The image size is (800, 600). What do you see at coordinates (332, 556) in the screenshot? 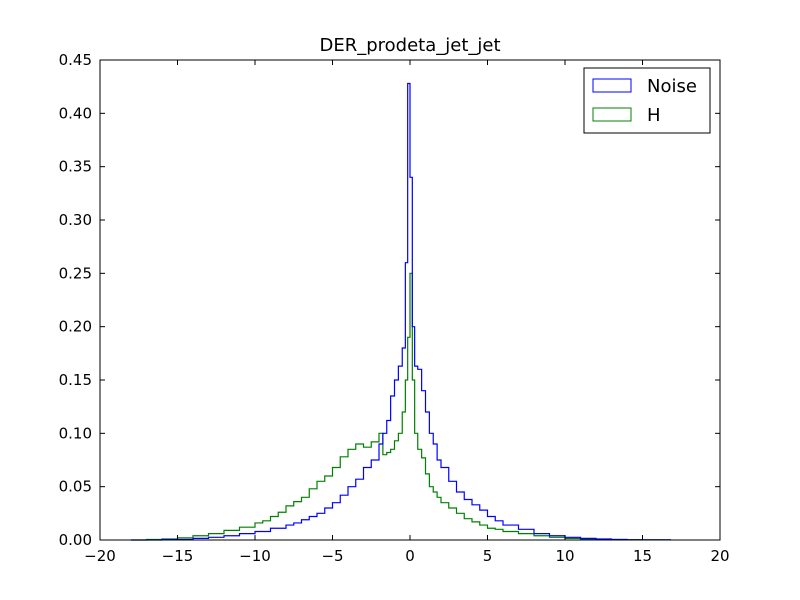
I see `x-tick-label: −5` at bounding box center [332, 556].